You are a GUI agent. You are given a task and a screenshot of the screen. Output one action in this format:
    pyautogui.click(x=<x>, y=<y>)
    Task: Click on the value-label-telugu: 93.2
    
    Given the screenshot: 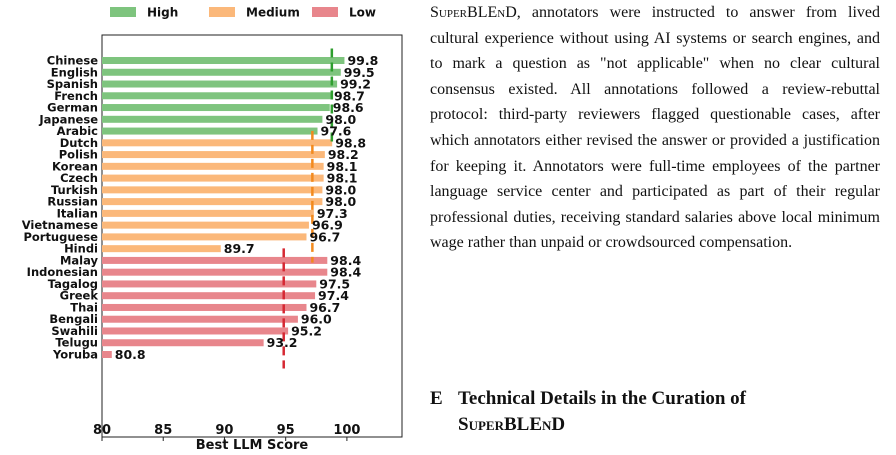 What is the action you would take?
    pyautogui.click(x=282, y=342)
    